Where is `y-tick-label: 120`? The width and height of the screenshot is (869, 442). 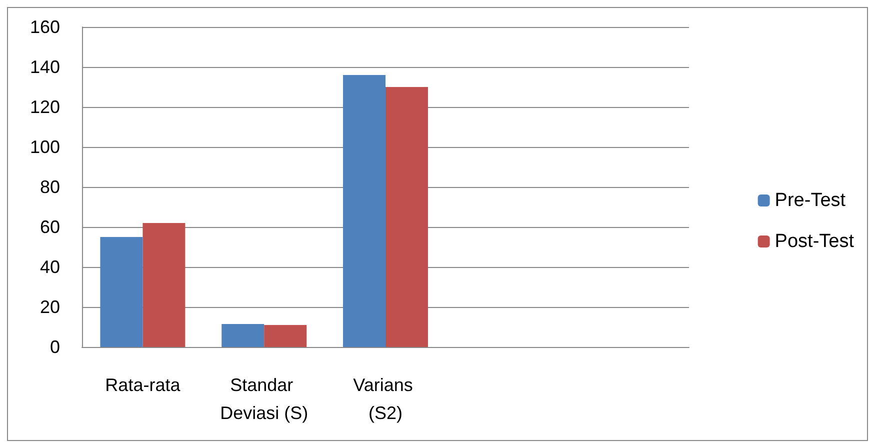
y-tick-label: 120 is located at coordinates (45, 107).